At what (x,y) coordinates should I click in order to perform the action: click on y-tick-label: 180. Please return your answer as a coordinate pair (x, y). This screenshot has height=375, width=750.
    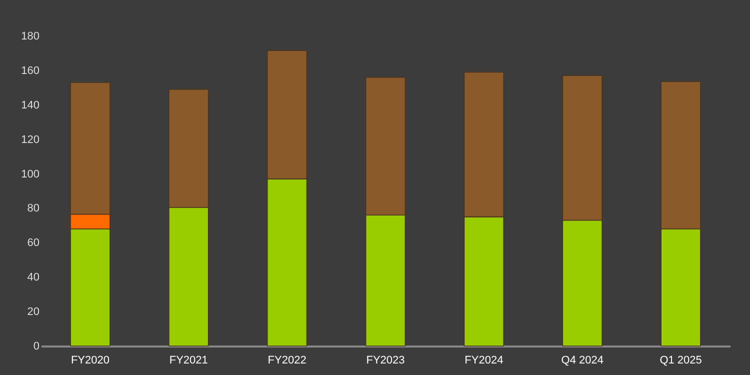
    Looking at the image, I should click on (30, 36).